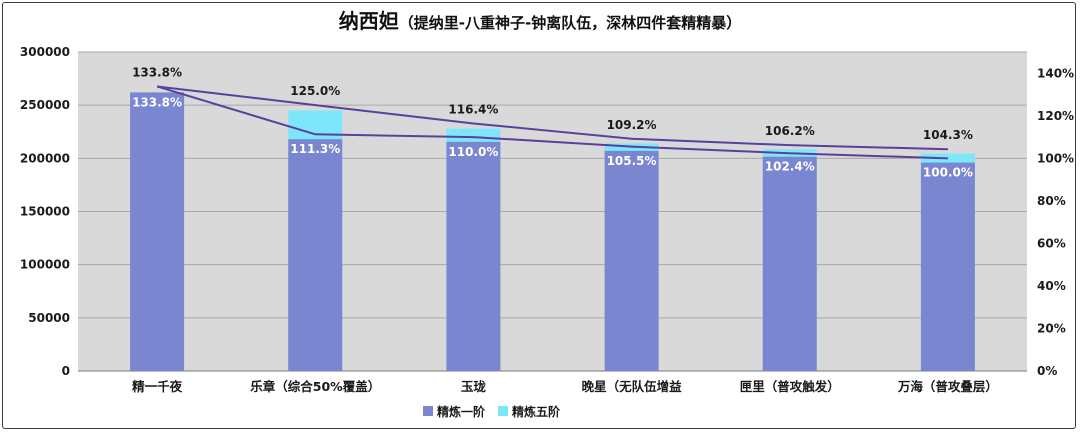 This screenshot has width=1080, height=433. What do you see at coordinates (1047, 371) in the screenshot?
I see `y2-tick-label: 0%` at bounding box center [1047, 371].